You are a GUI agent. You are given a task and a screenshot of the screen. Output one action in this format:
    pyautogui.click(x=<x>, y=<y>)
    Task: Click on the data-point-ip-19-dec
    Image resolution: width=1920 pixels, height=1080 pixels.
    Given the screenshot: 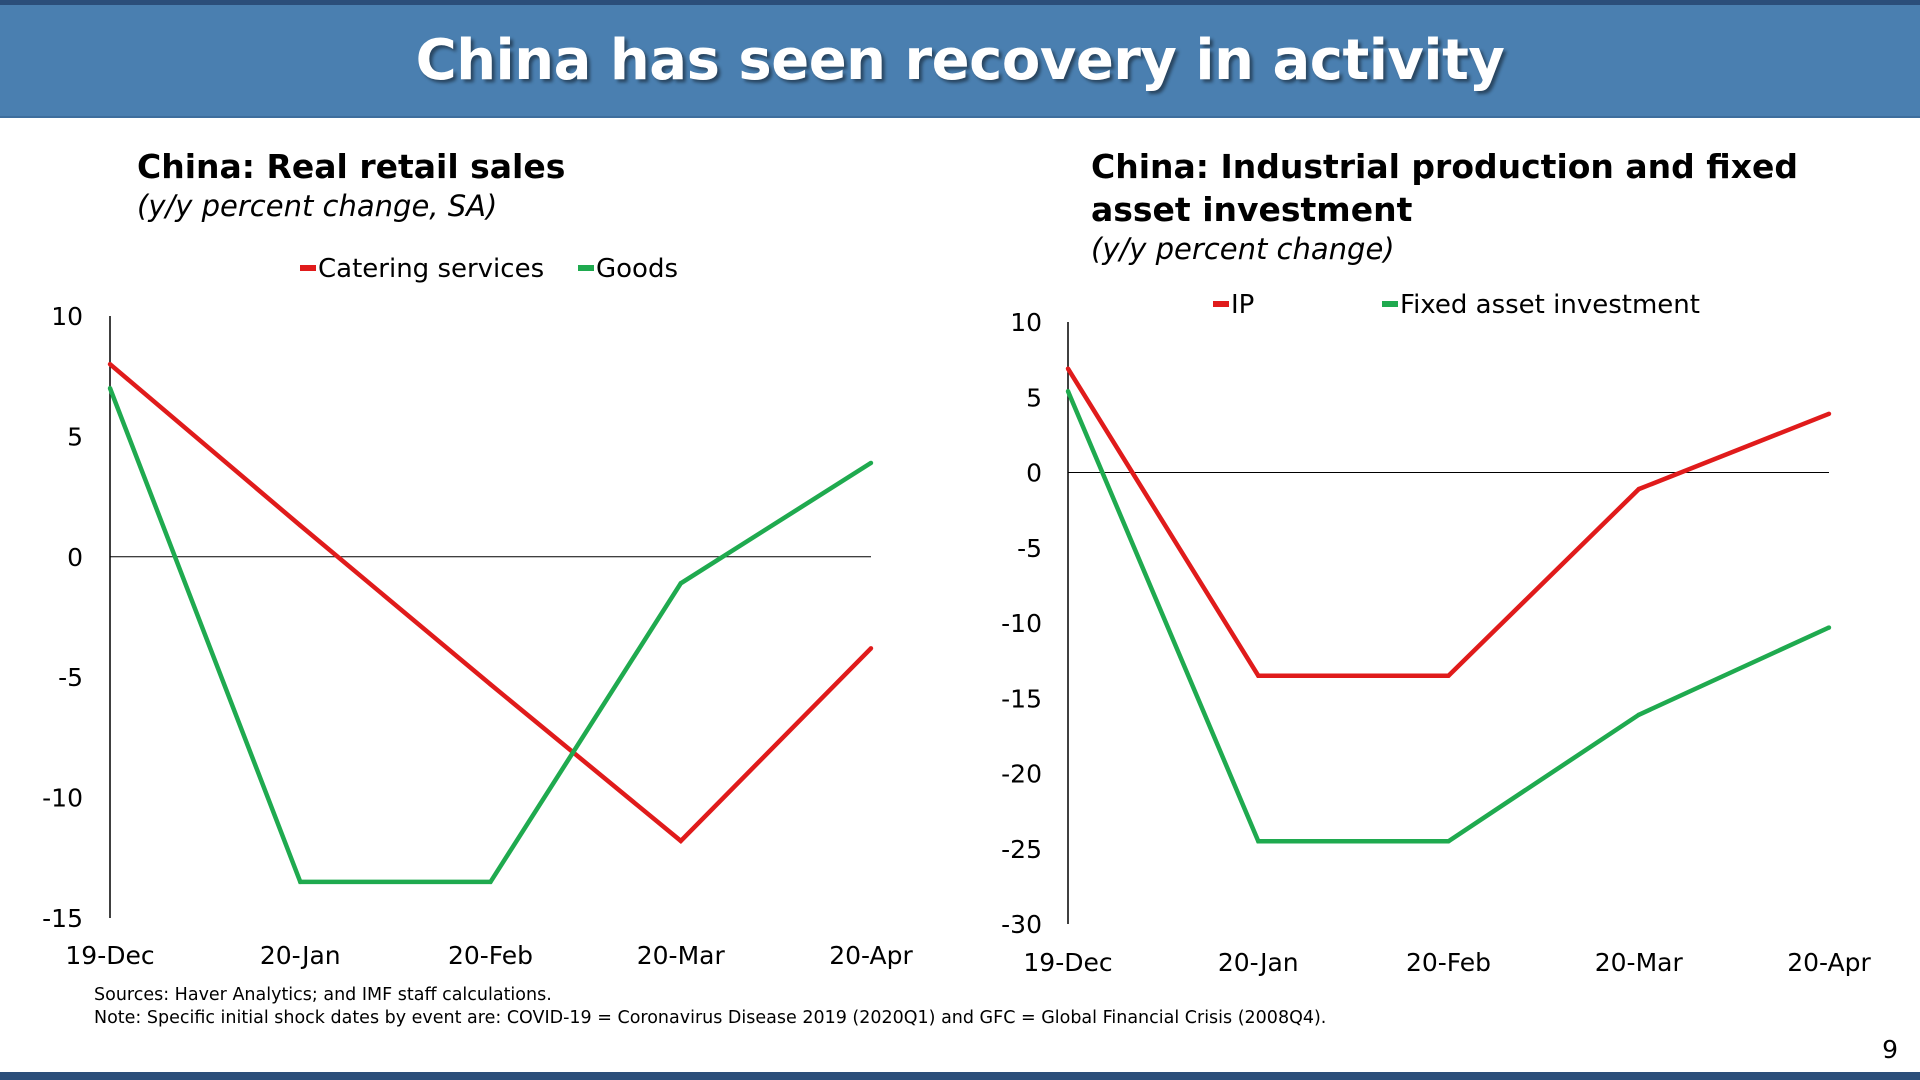 What is the action you would take?
    pyautogui.click(x=1068, y=368)
    